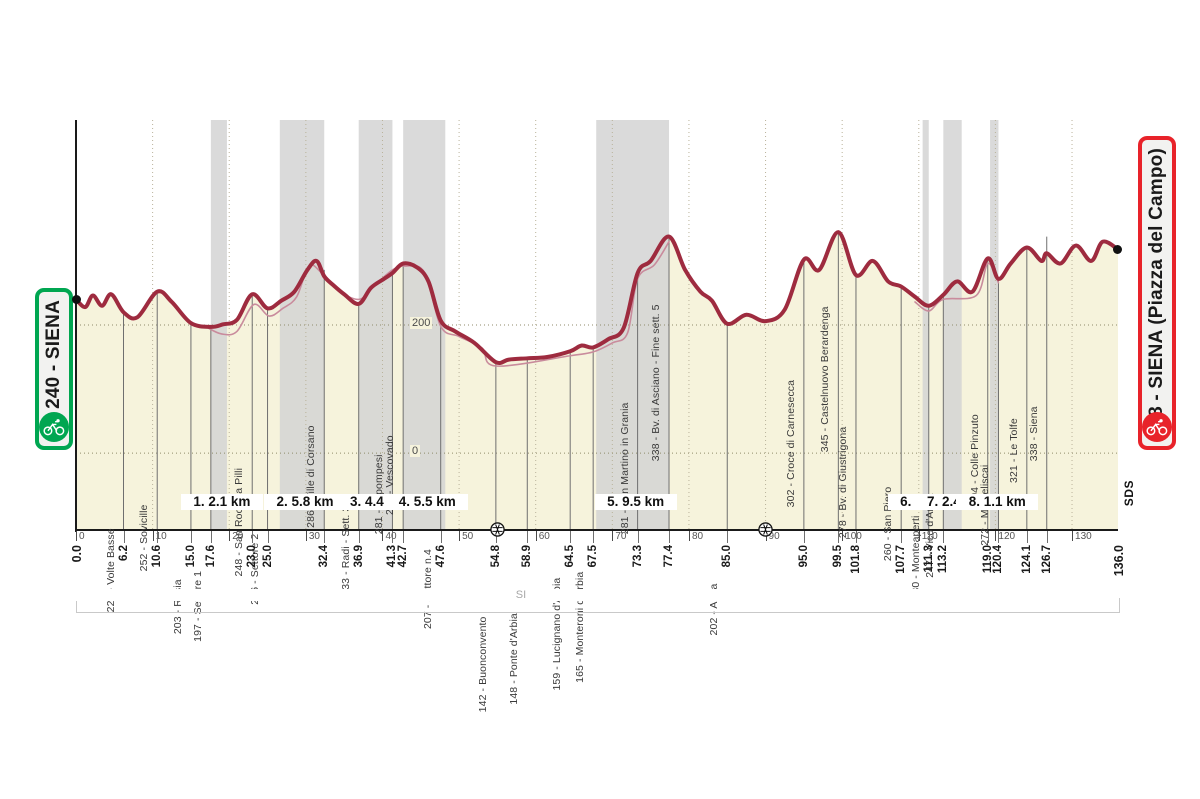  What do you see at coordinates (1083, 536) in the screenshot?
I see `x-tick-label-130: 130` at bounding box center [1083, 536].